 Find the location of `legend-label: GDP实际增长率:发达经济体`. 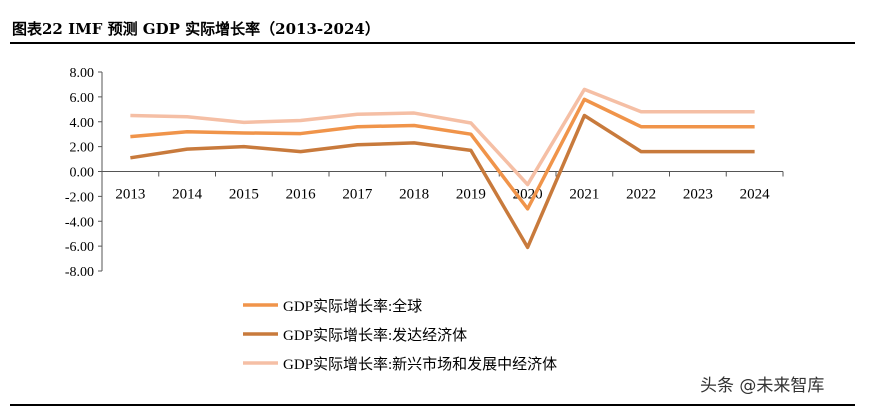

legend-label: GDP实际增长率:发达经济体 is located at coordinates (375, 335).